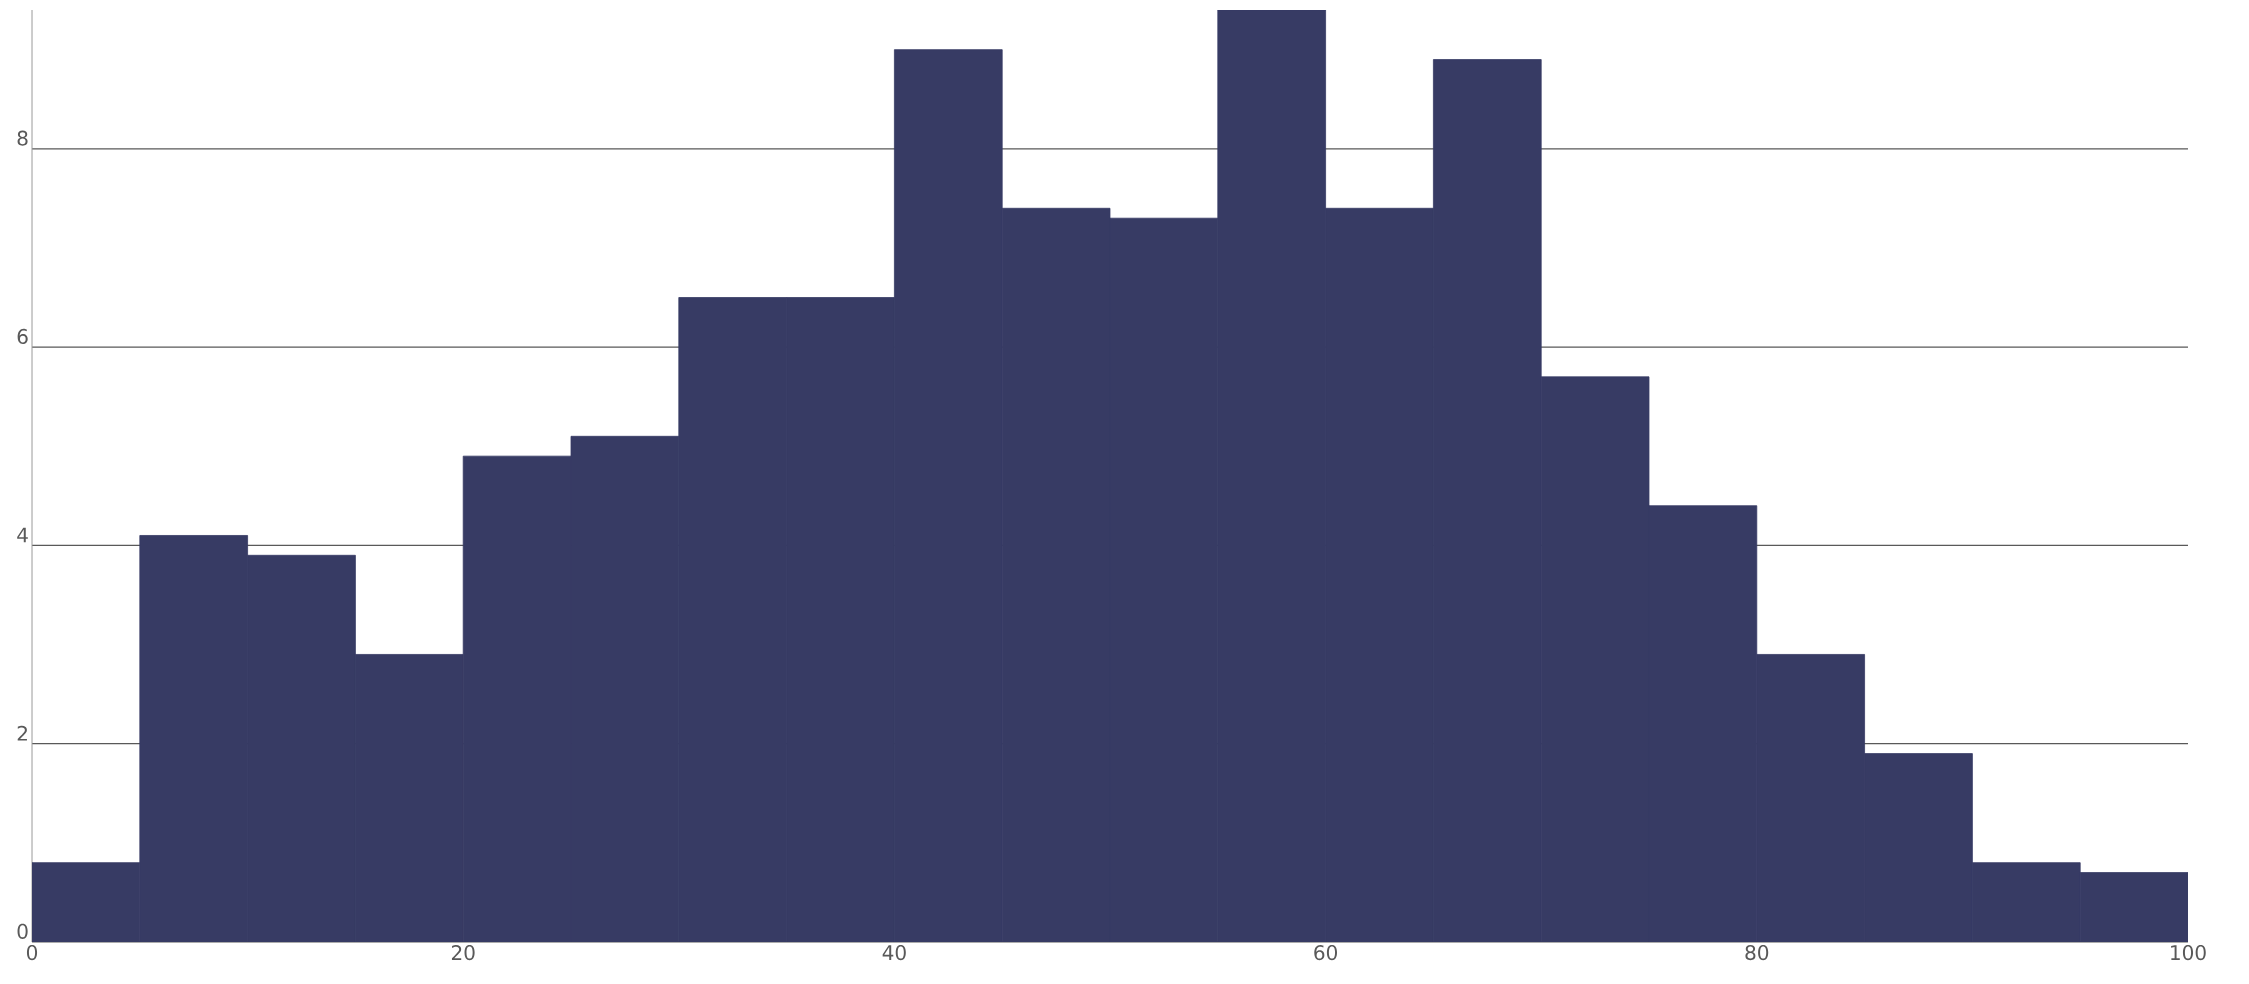  What do you see at coordinates (22, 535) in the screenshot?
I see `y-tick-label: 4` at bounding box center [22, 535].